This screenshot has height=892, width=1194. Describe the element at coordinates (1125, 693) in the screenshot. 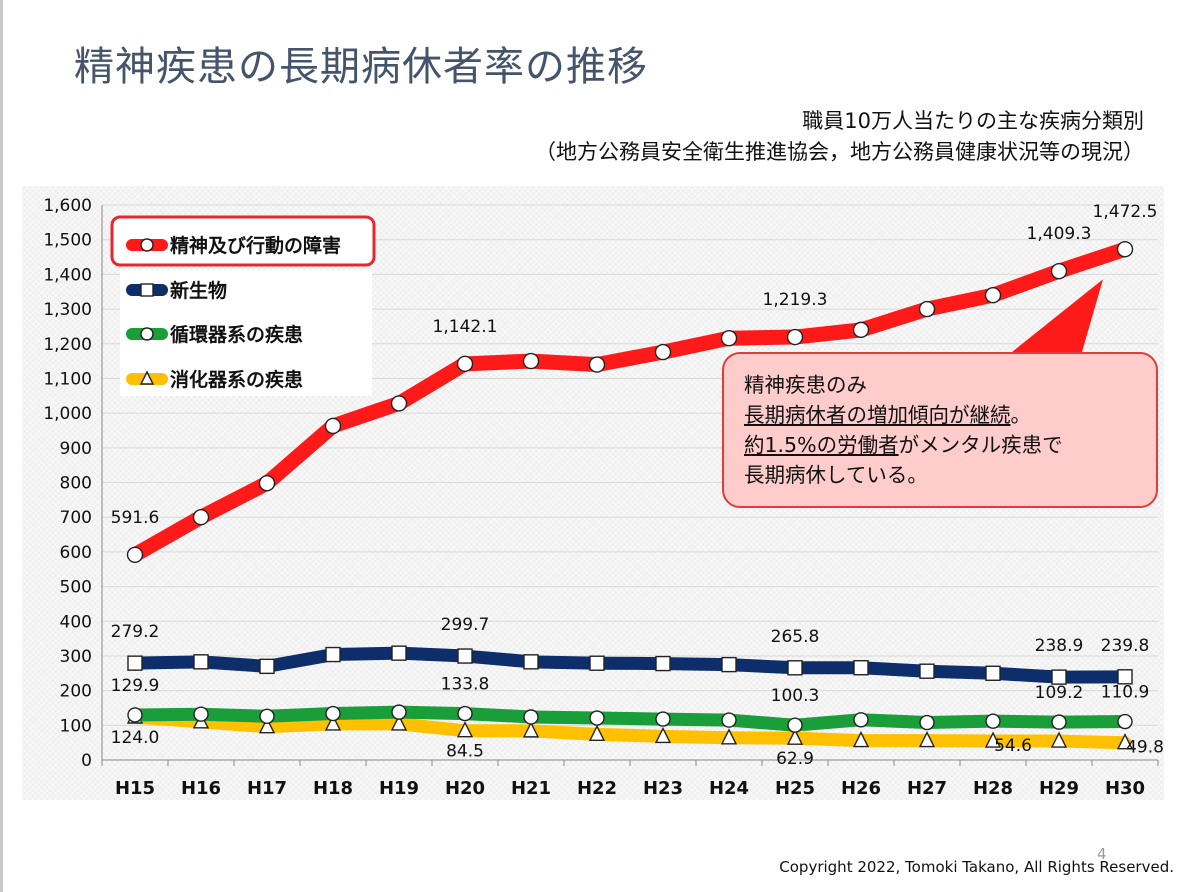

I see `data-label: 110.9` at that location.